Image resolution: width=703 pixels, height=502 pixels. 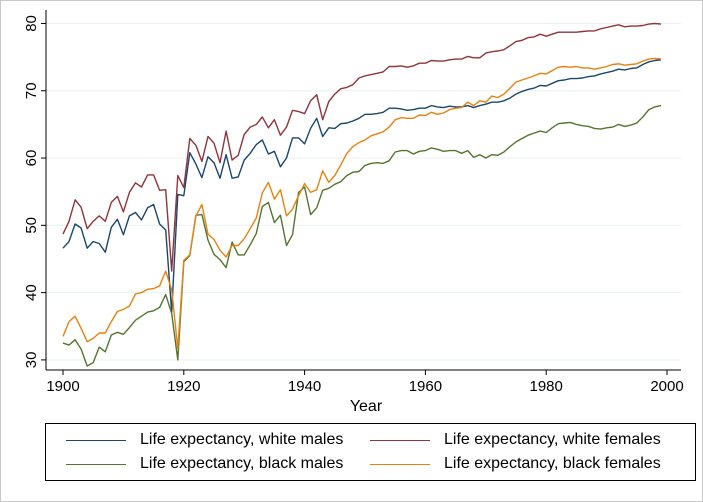 I want to click on y-tick-label: 60, so click(x=31, y=158).